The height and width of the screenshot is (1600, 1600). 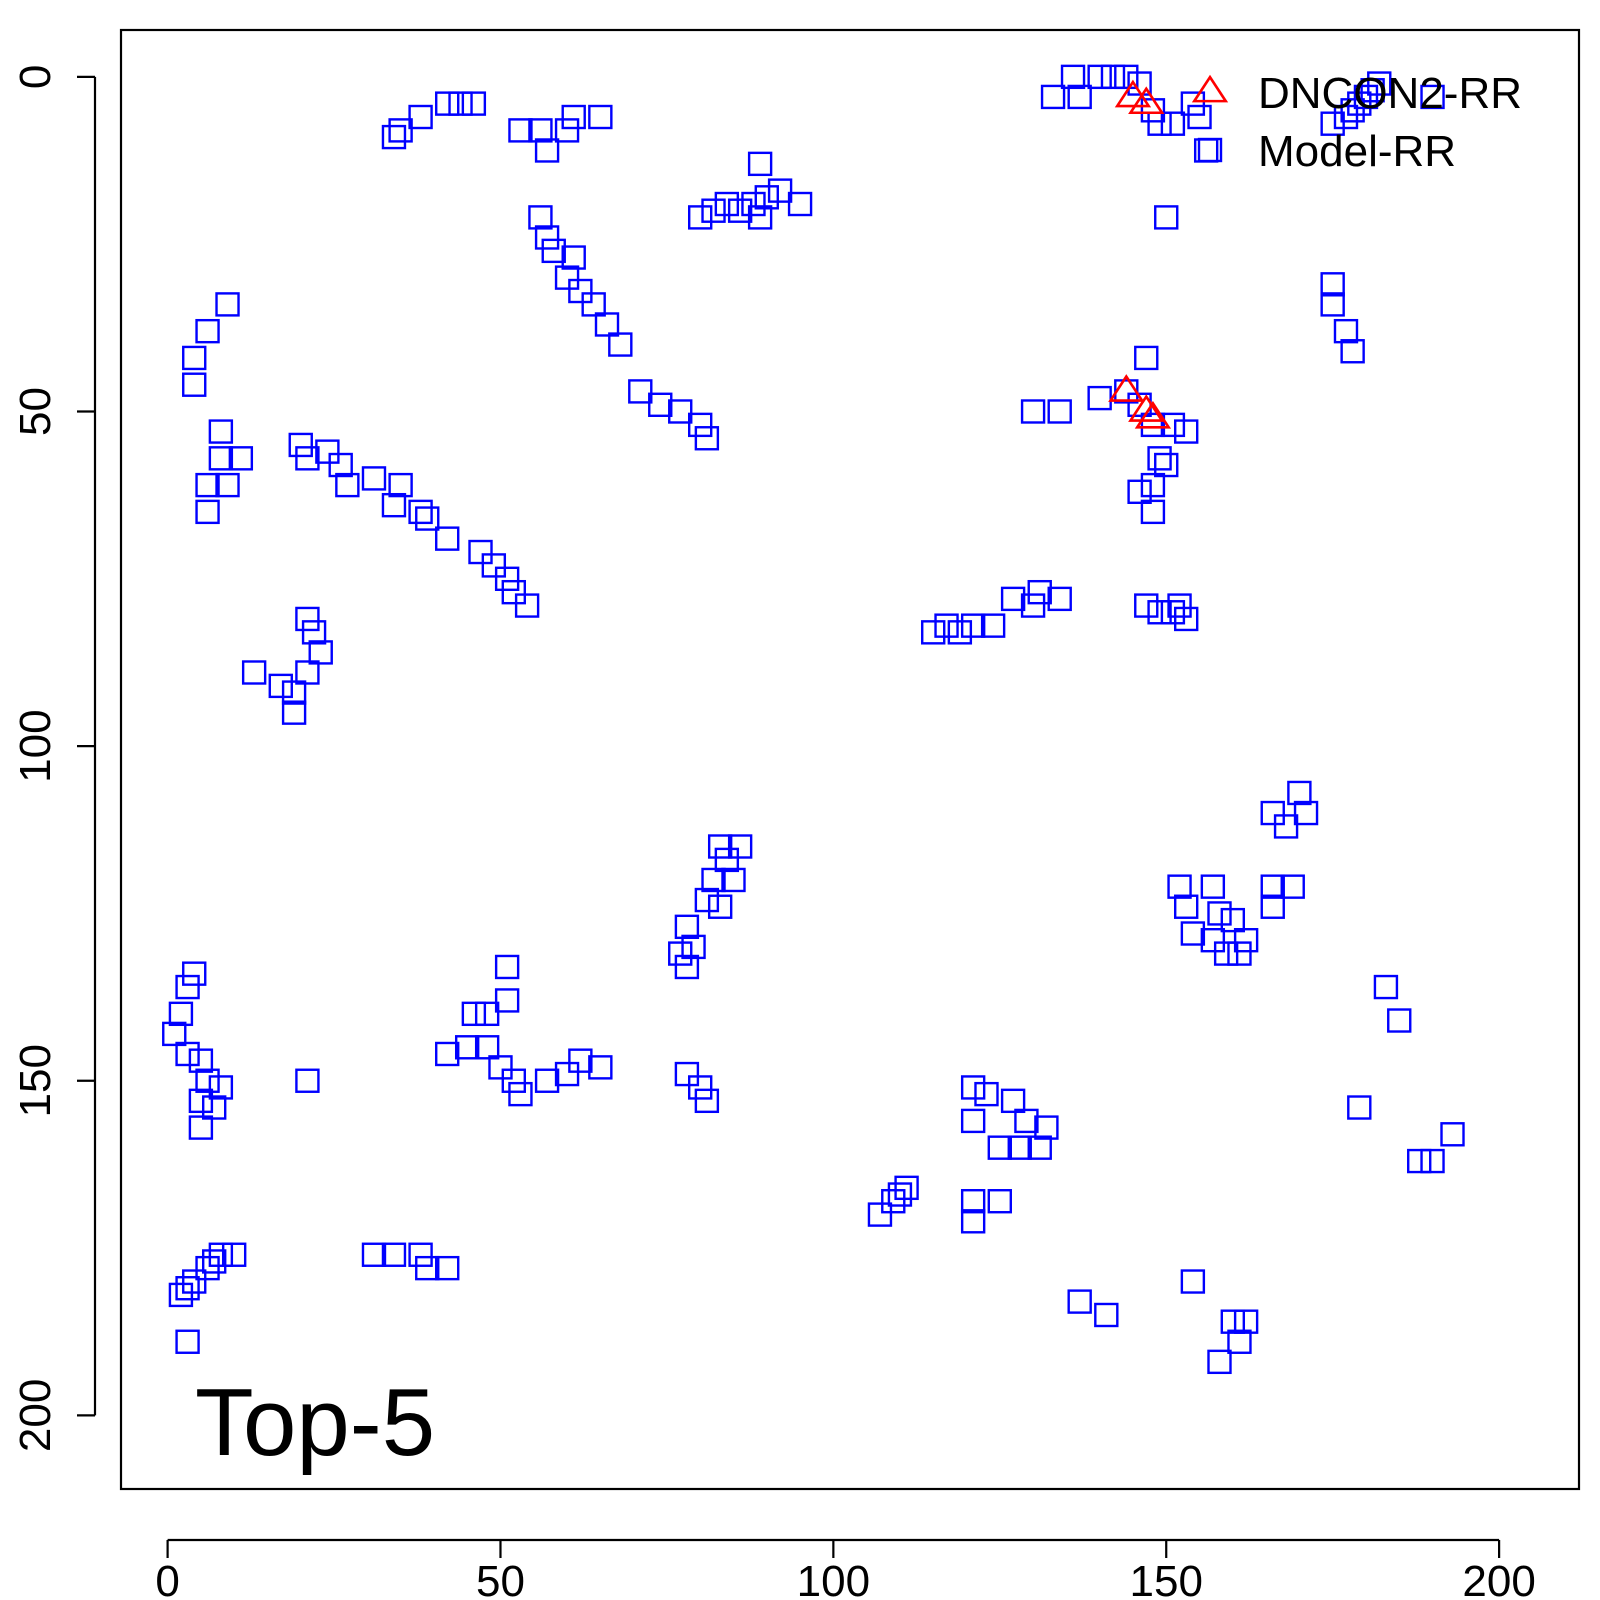 I want to click on legend-square-icon, so click(x=1210, y=150).